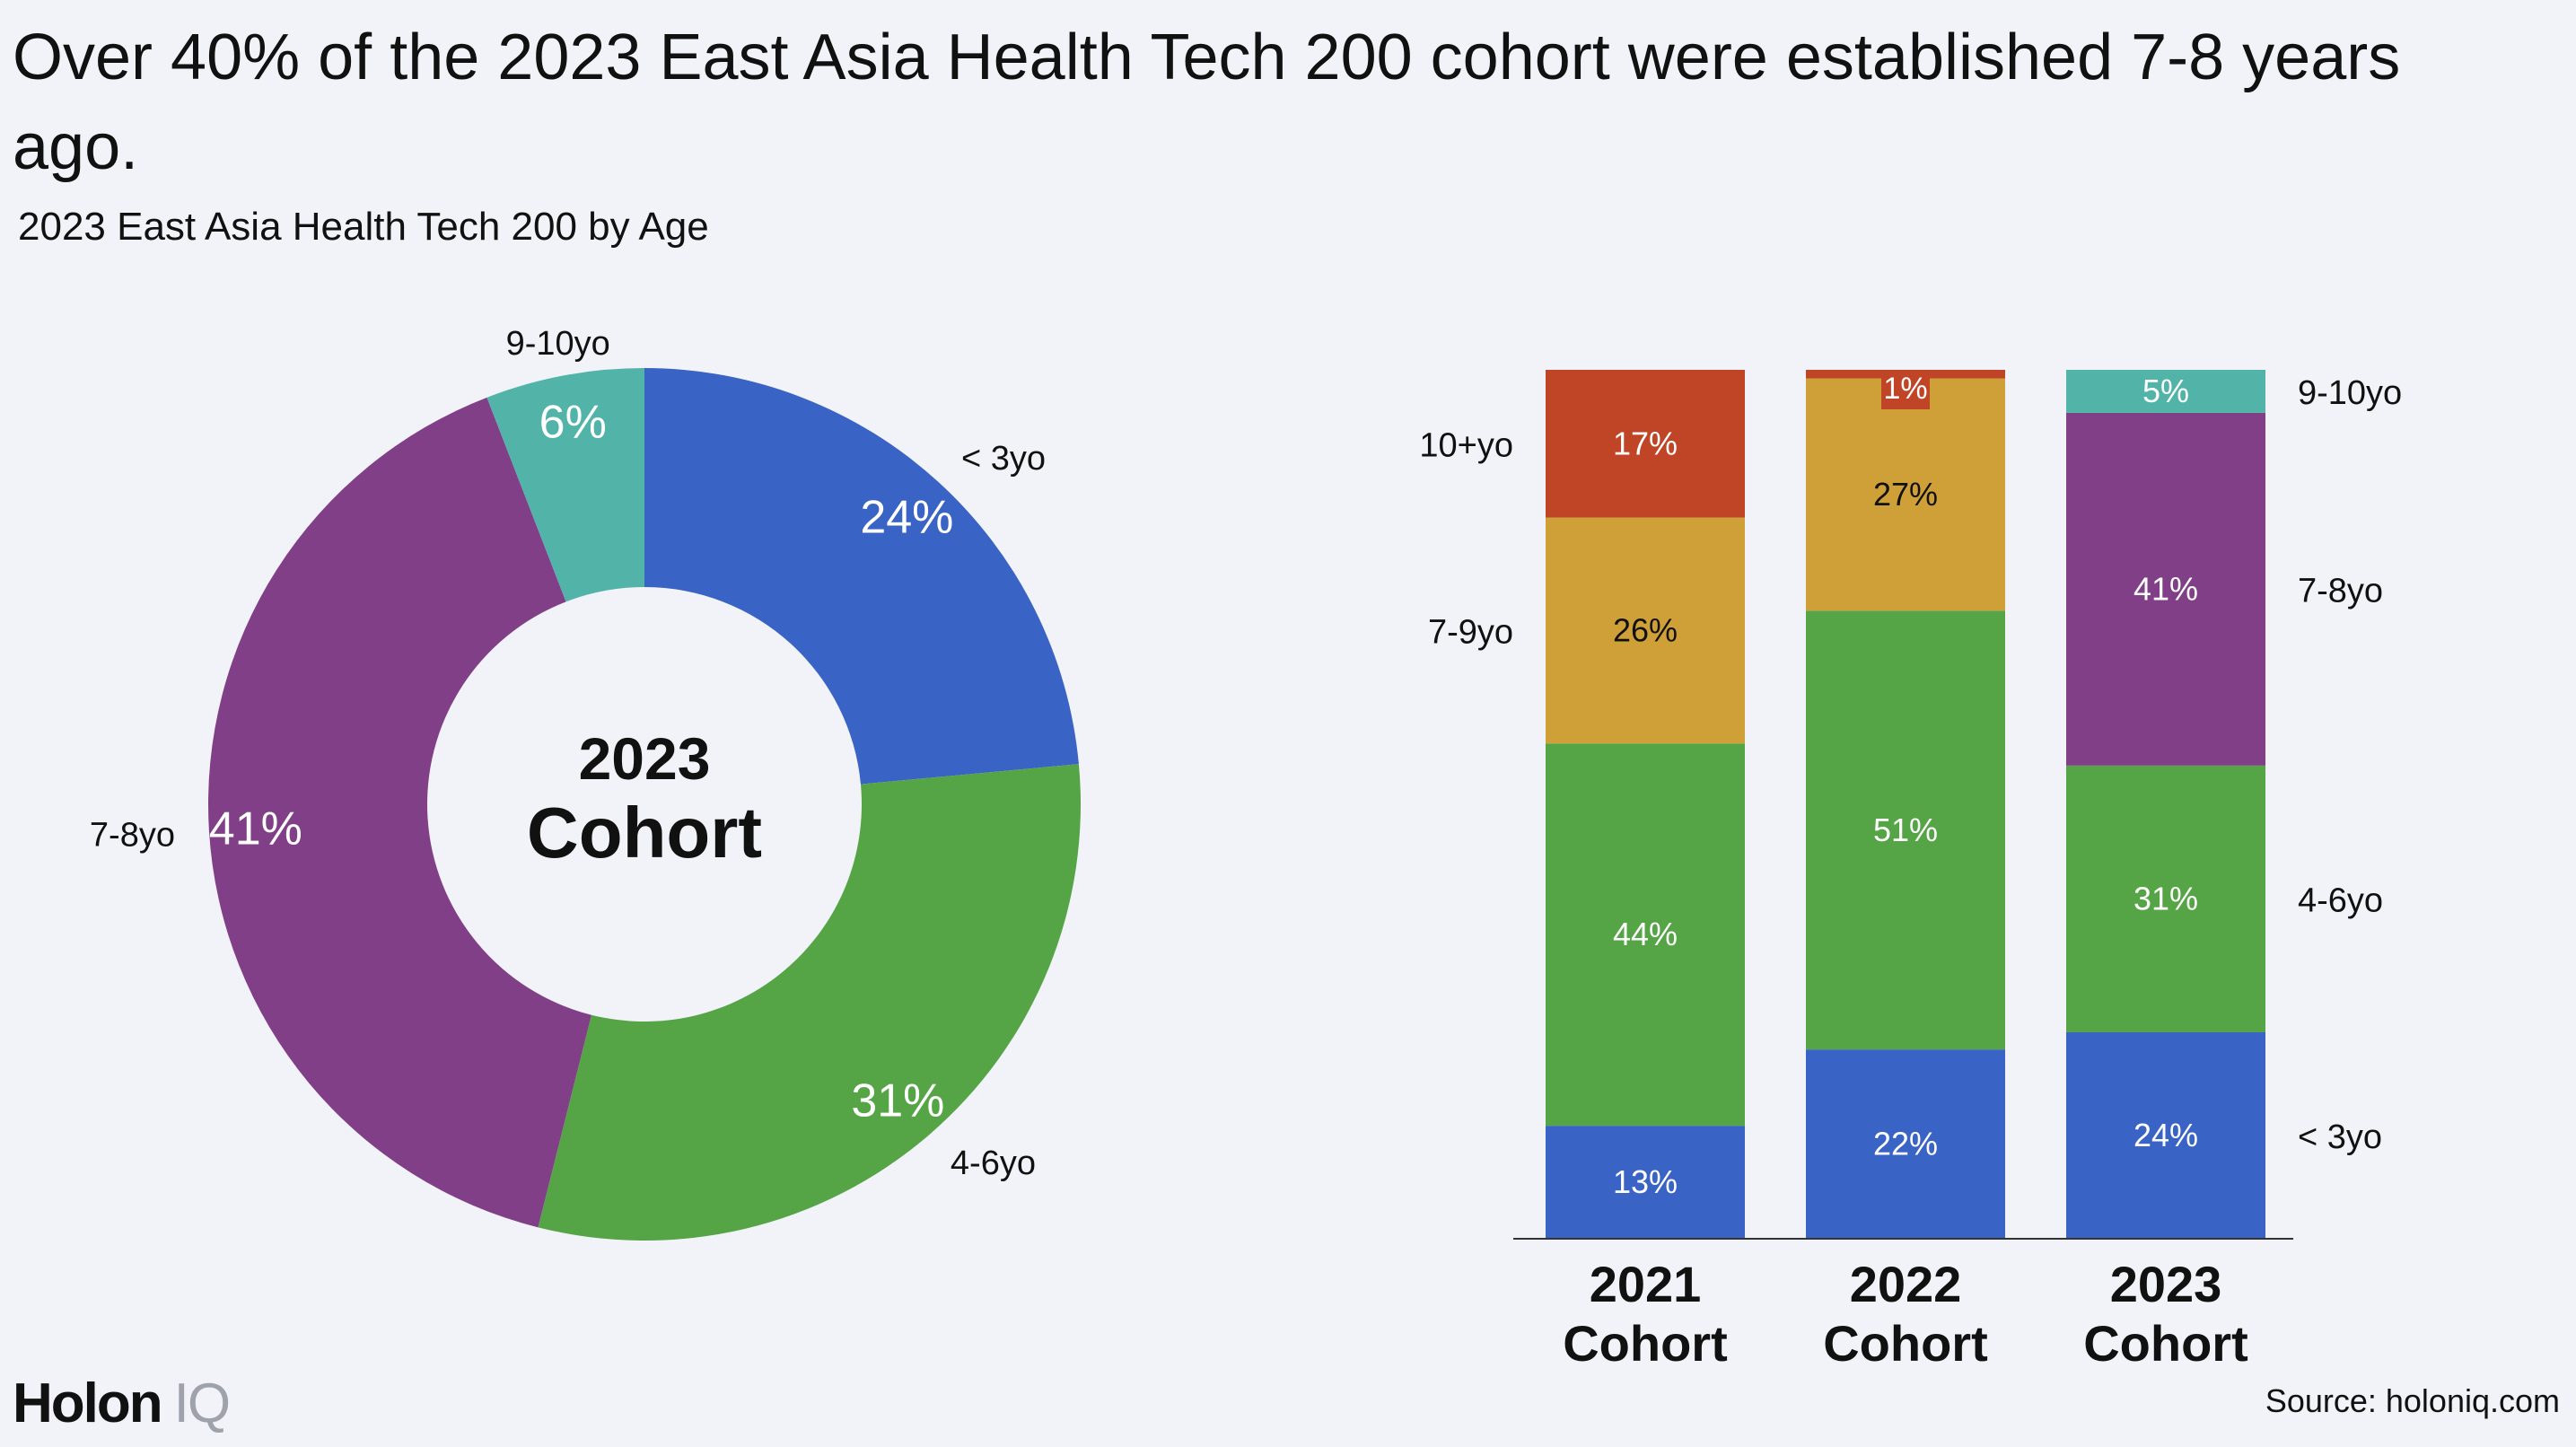 The image size is (2576, 1447). I want to click on bar-value-label: 27%, so click(1906, 494).